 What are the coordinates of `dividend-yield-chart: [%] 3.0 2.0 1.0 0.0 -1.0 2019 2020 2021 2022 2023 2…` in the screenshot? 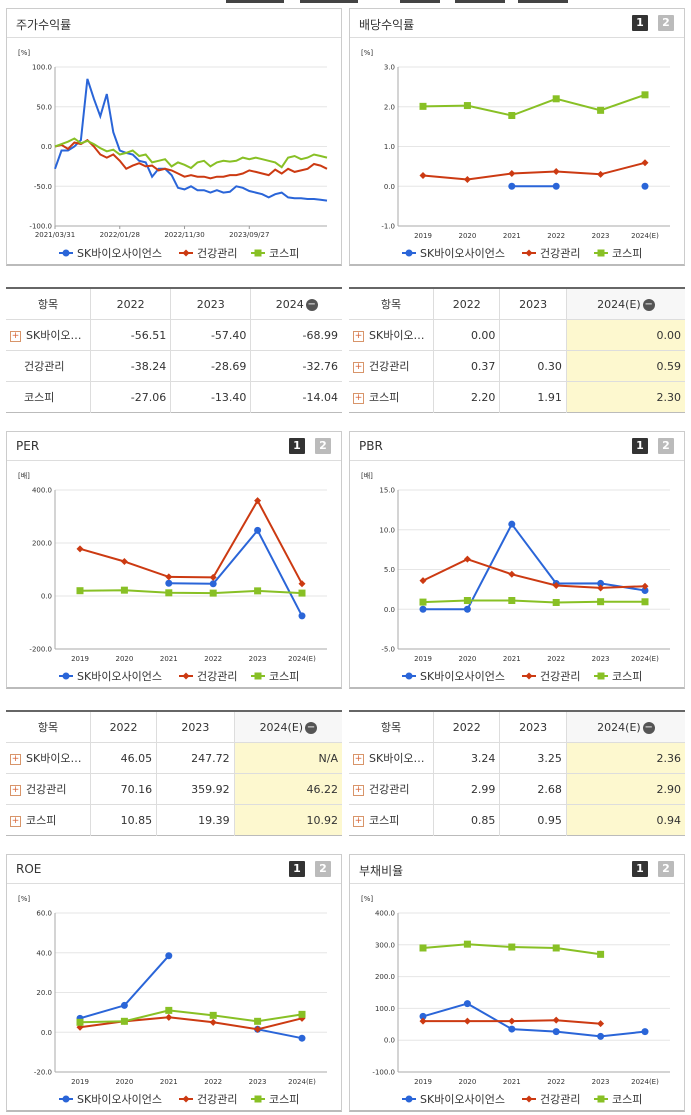 It's located at (515, 154).